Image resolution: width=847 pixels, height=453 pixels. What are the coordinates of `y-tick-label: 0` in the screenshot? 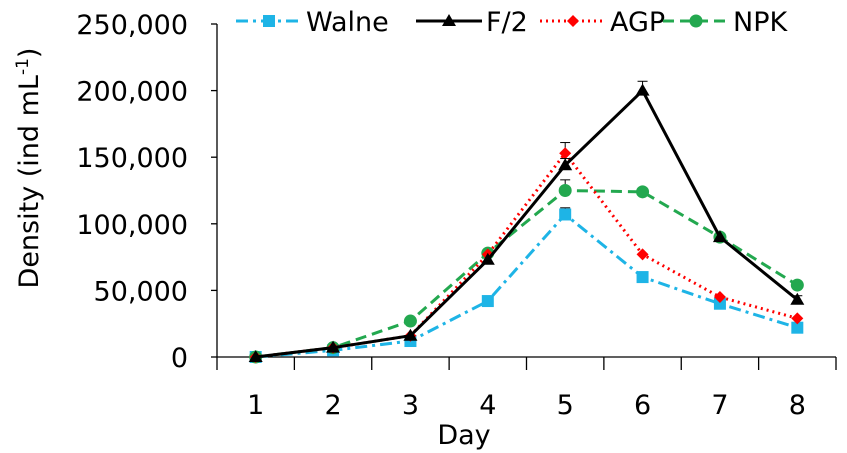 It's located at (179, 358).